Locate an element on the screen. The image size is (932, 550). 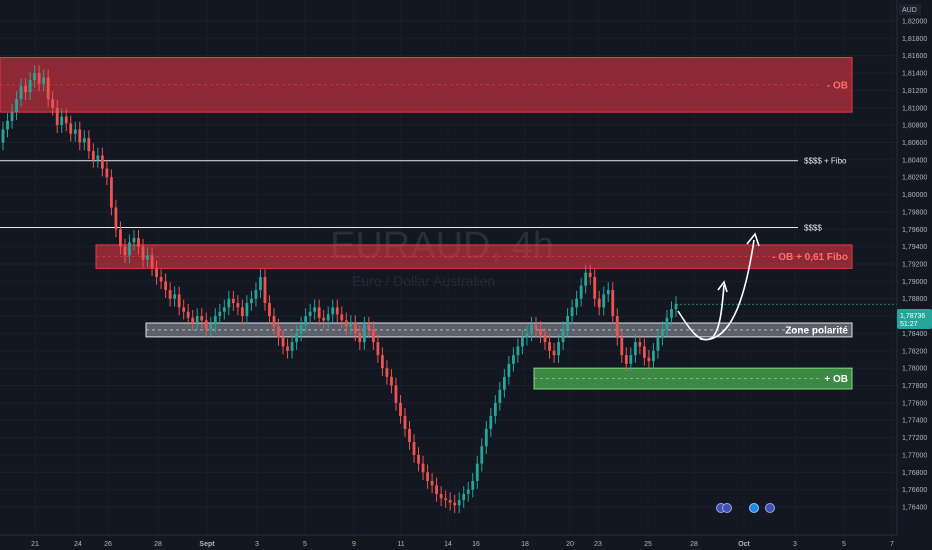
time-tick-label: 7 is located at coordinates (892, 544).